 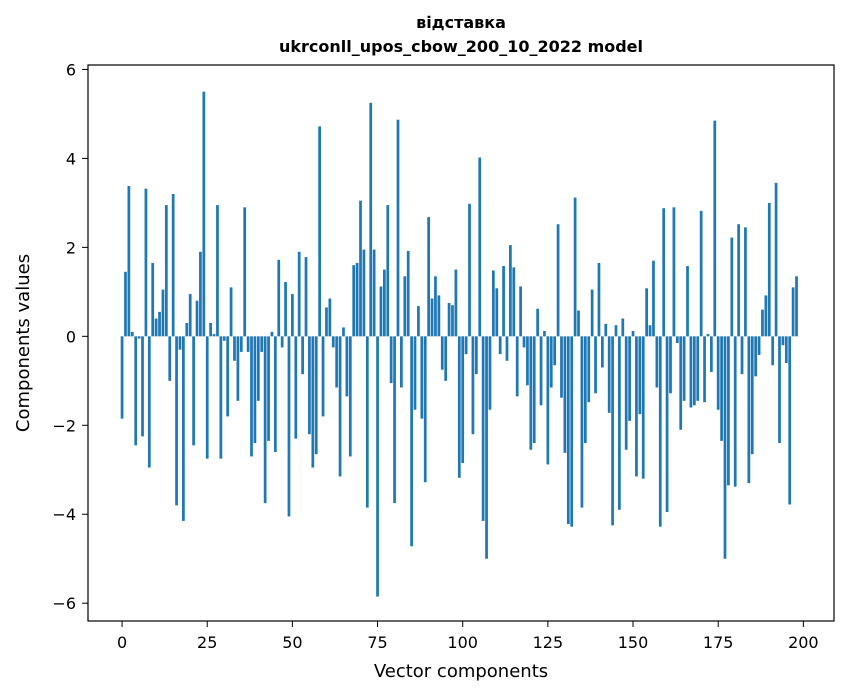 What do you see at coordinates (64, 514) in the screenshot?
I see `y-tick-label: −4` at bounding box center [64, 514].